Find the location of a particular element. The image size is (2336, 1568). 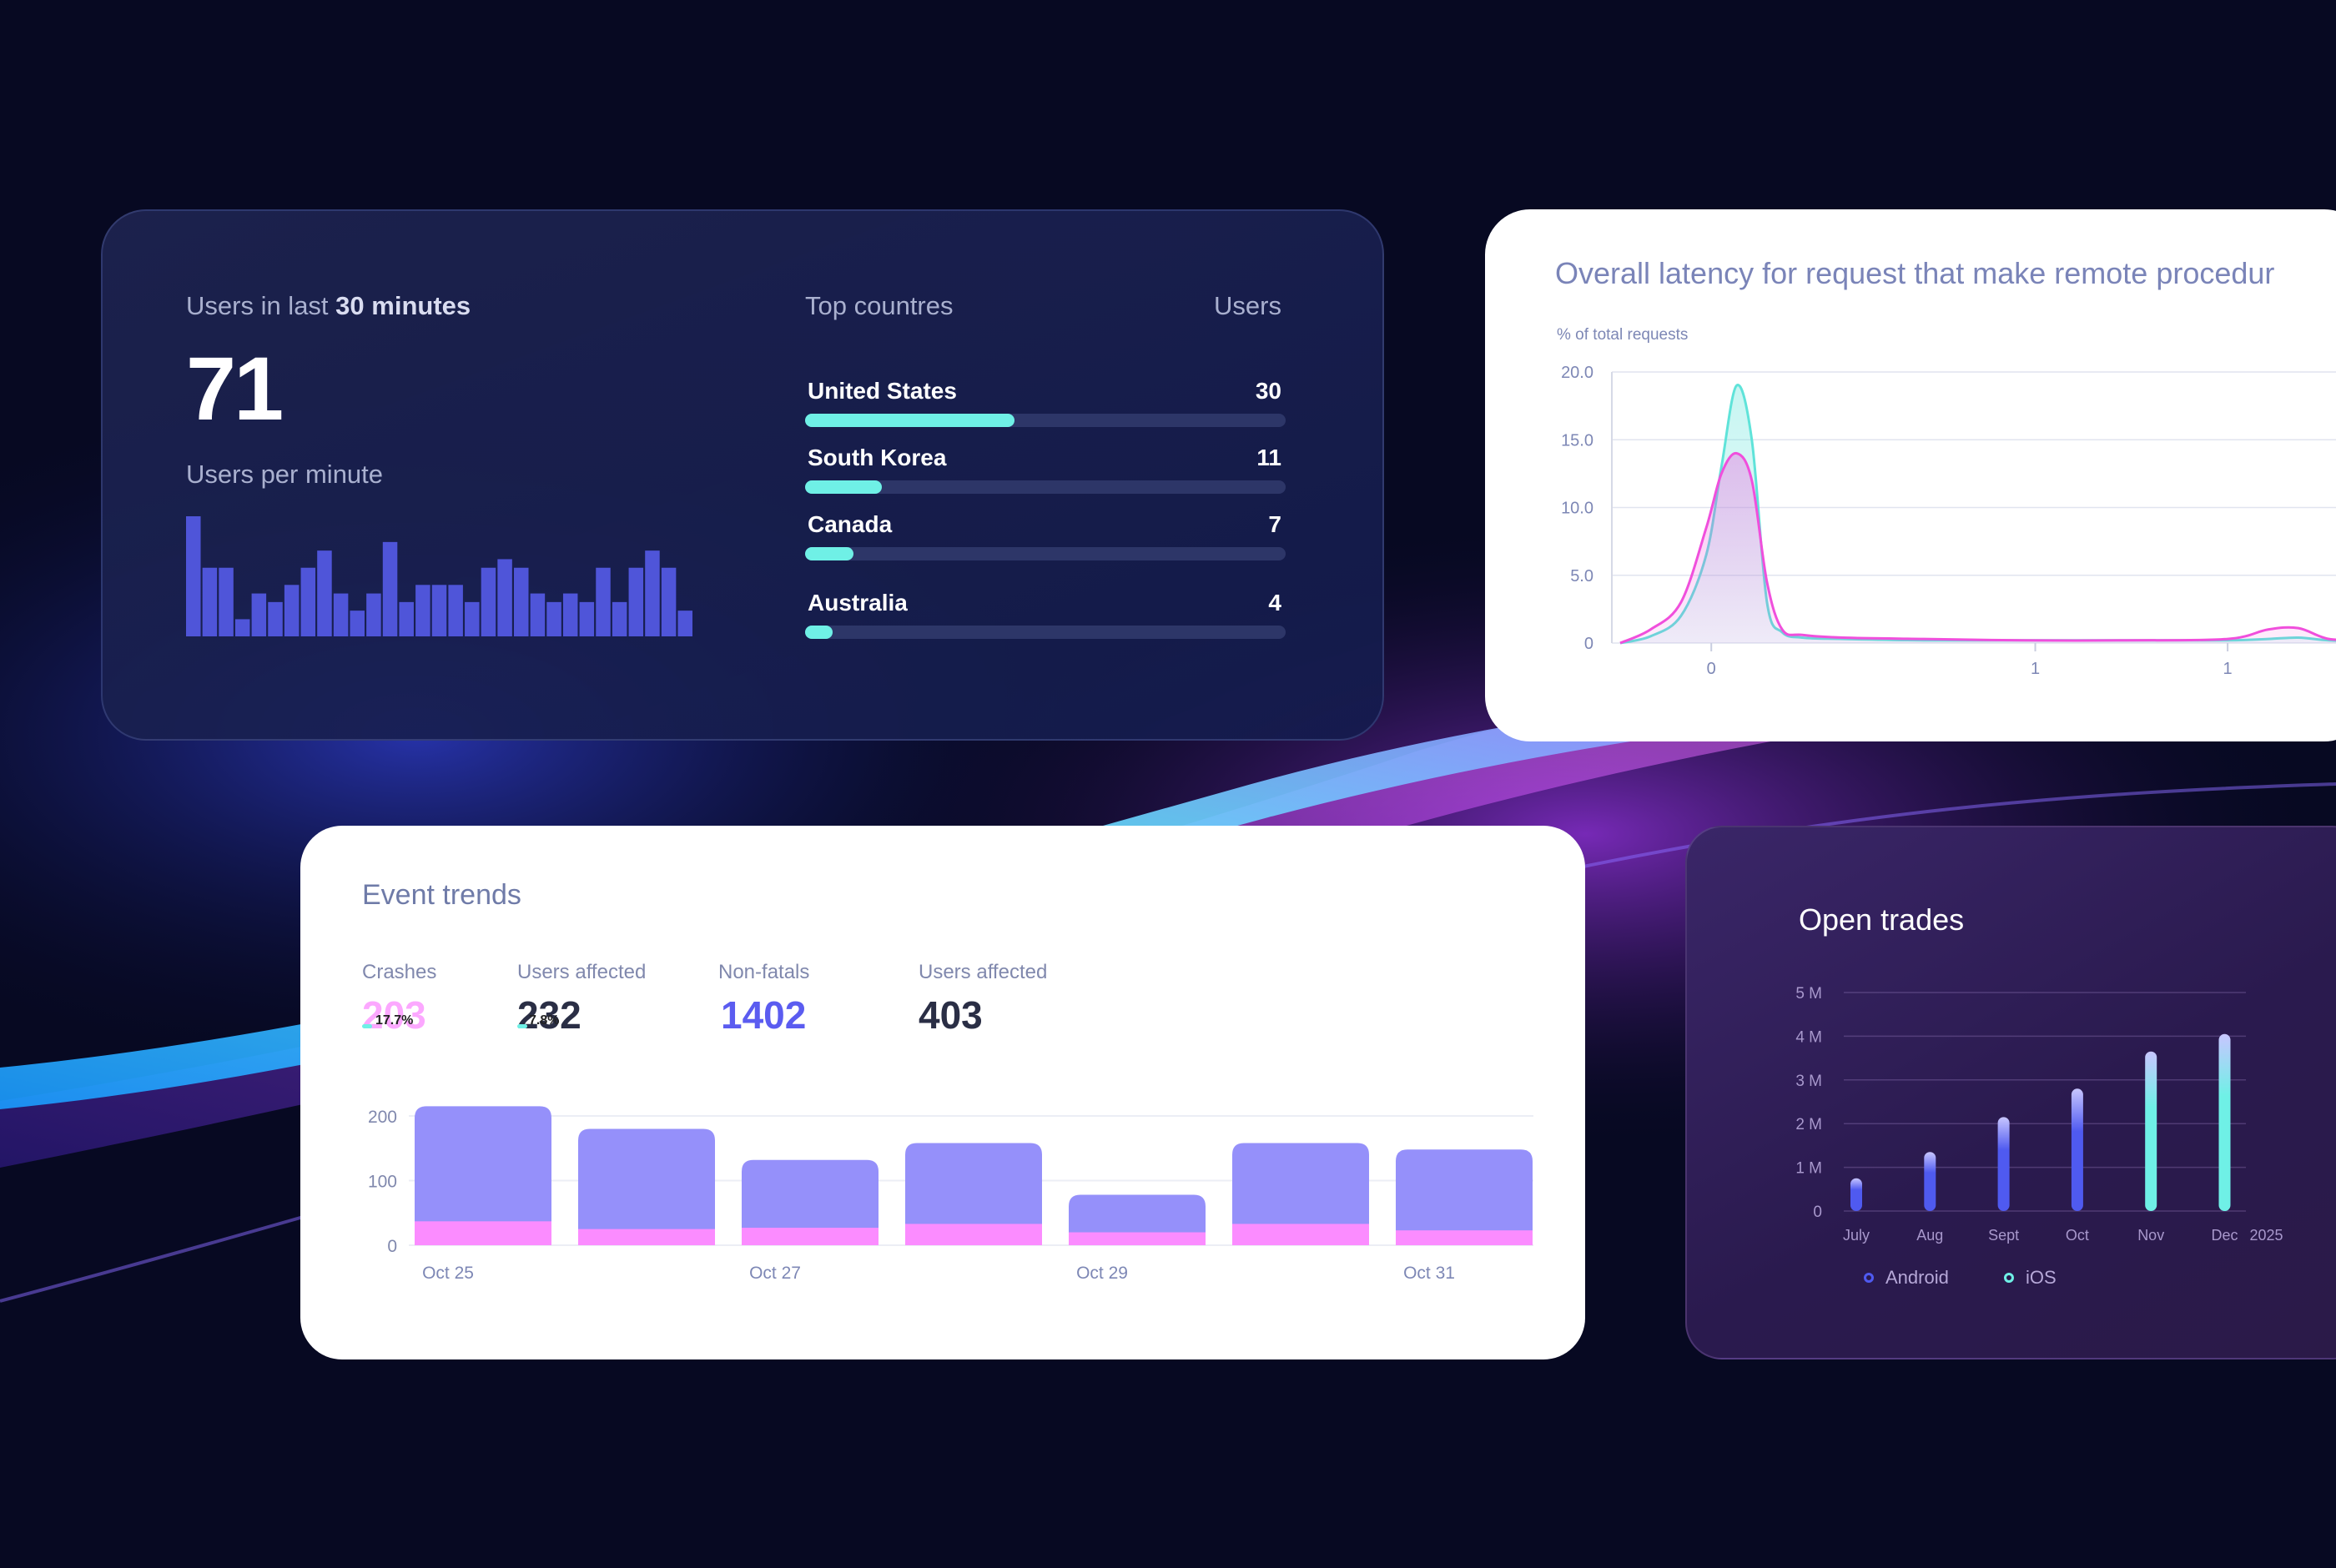

users-affected-value: 232 is located at coordinates (549, 1015).